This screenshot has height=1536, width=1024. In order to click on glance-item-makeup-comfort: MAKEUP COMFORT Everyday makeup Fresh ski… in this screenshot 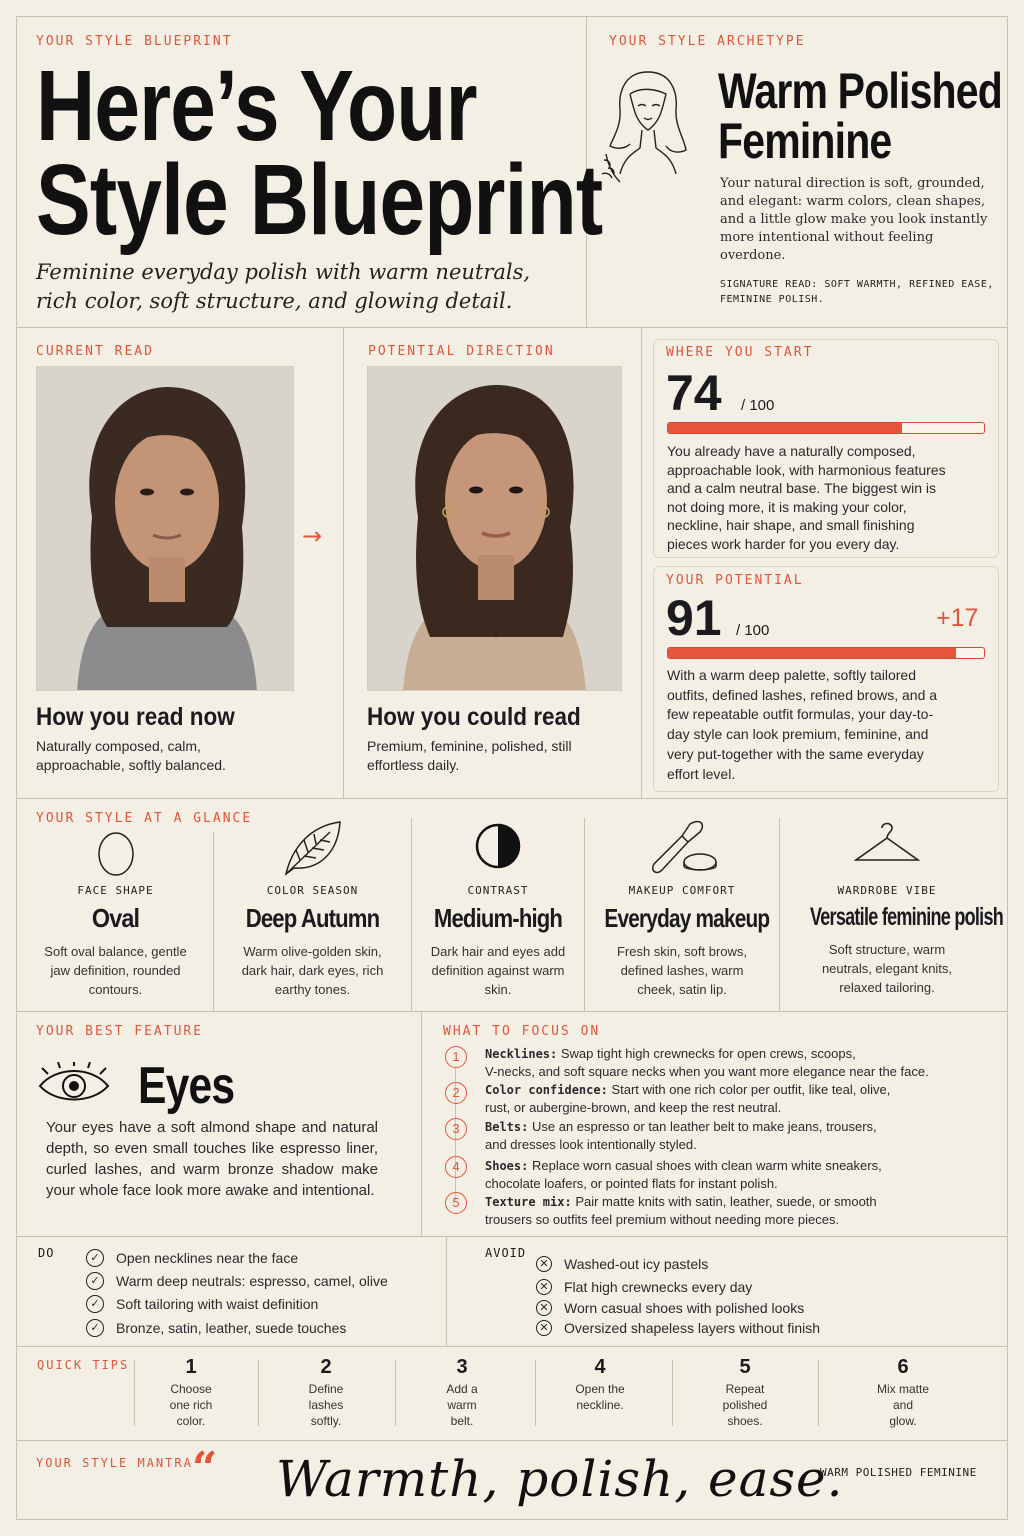, I will do `click(682, 908)`.